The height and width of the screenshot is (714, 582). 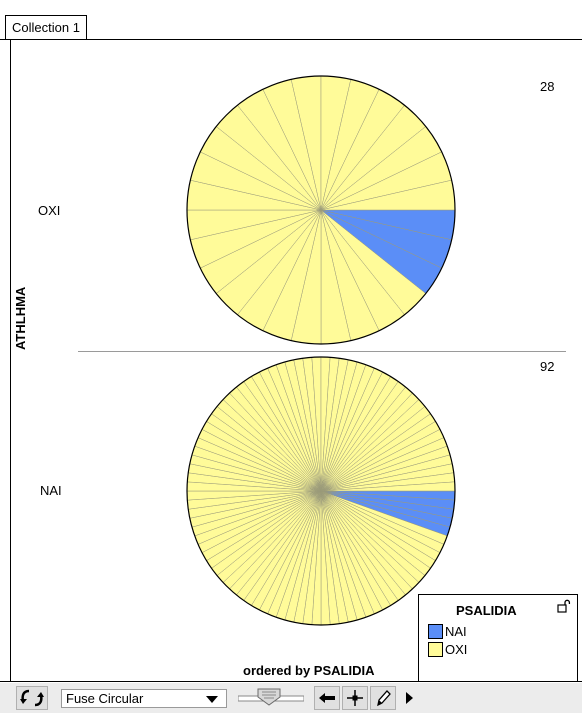 I want to click on chevron-right-icon, so click(x=409, y=698).